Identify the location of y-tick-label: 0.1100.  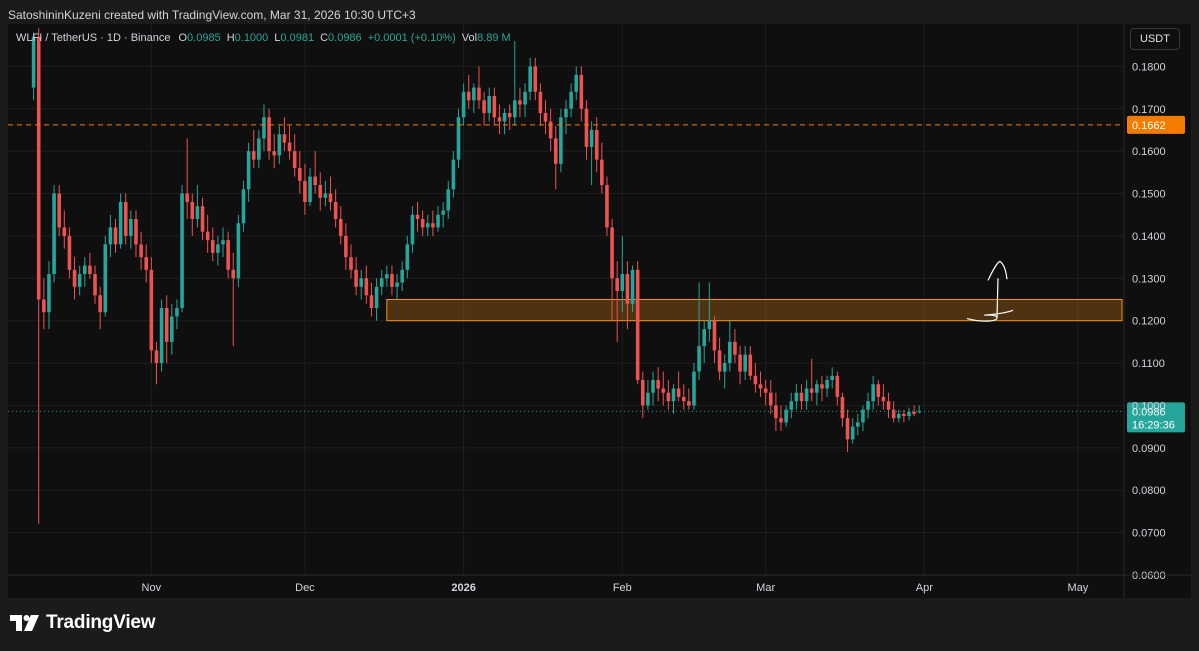
(1148, 364).